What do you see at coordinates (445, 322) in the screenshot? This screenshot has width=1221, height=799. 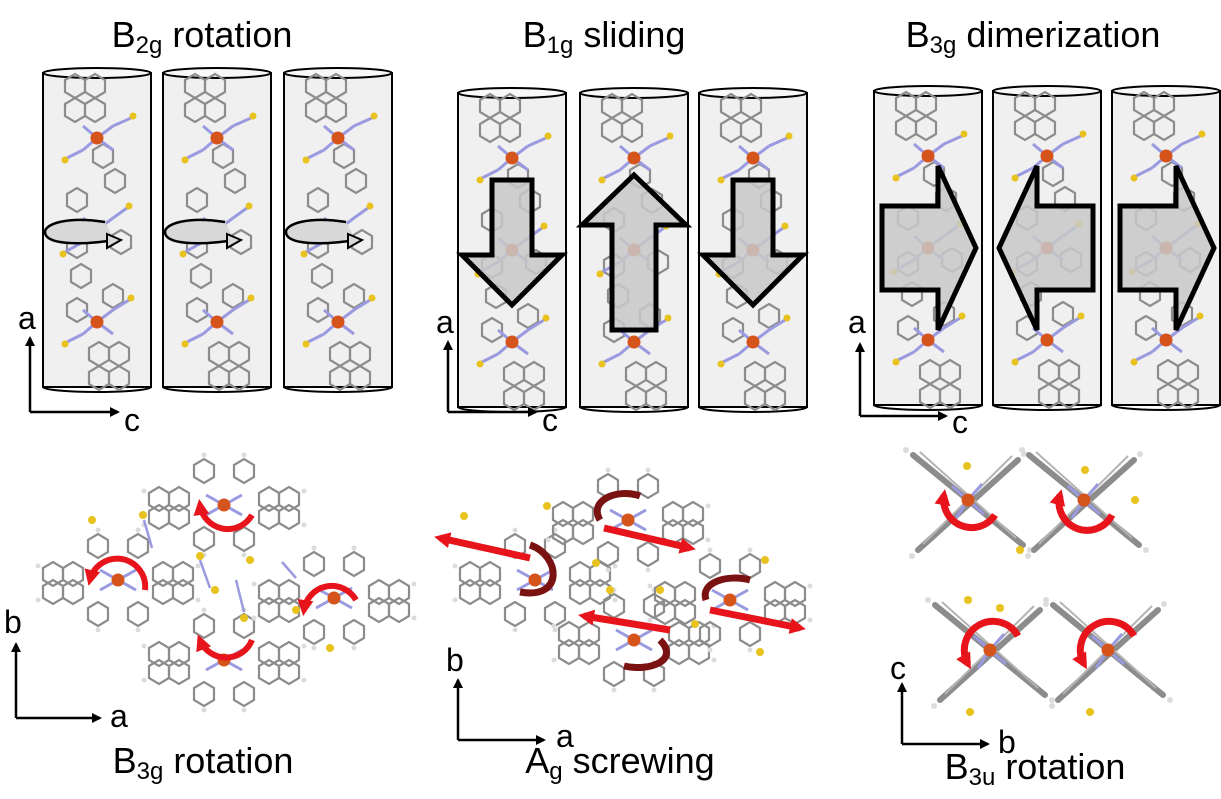 I see `axis-label-a-top-middle: a` at bounding box center [445, 322].